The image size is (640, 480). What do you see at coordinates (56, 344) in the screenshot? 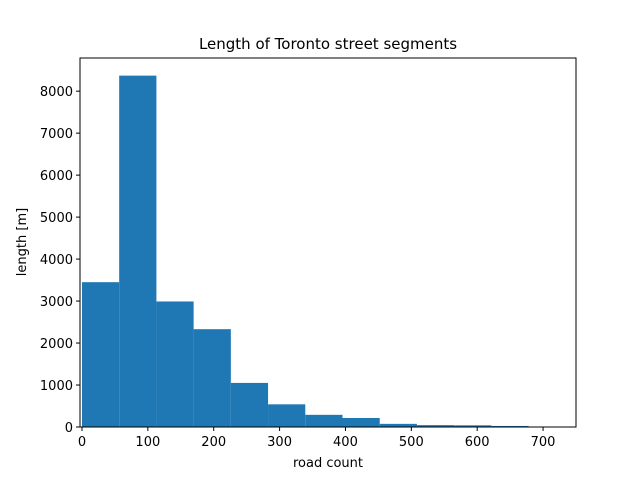
I see `y-tick-label: 2000` at bounding box center [56, 344].